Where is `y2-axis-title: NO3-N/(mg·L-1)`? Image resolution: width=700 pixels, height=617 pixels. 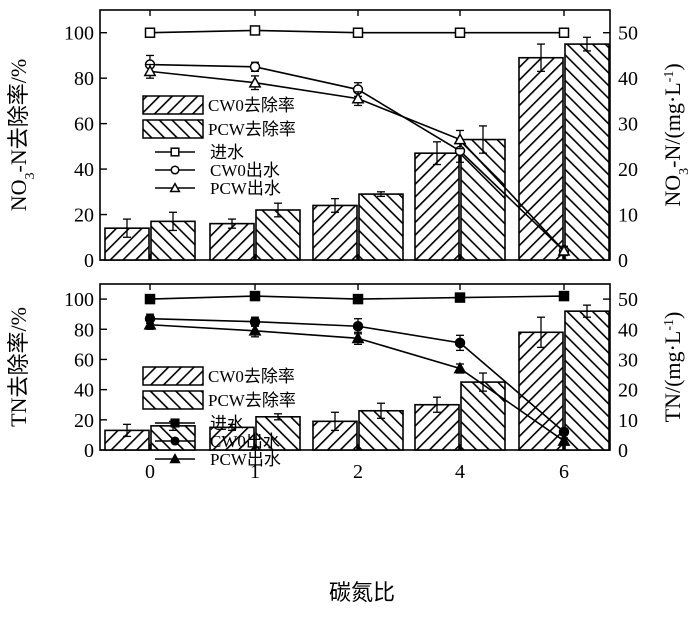 y2-axis-title: NO3-N/(mg·L-1) is located at coordinates (676, 134).